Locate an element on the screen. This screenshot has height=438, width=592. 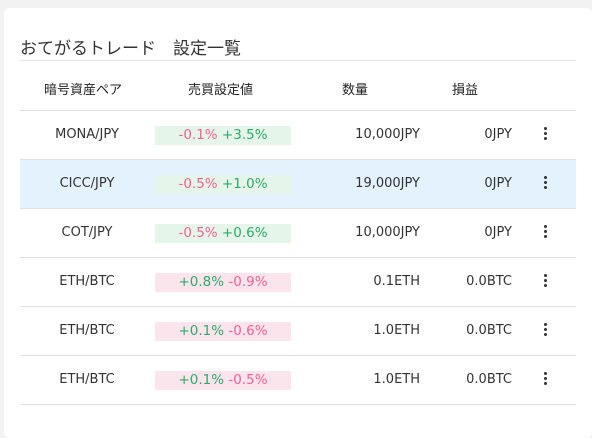
table-row: ETH/BTC +0.8% -0.9% 0.1ETH 0.0BTC is located at coordinates (298, 282).